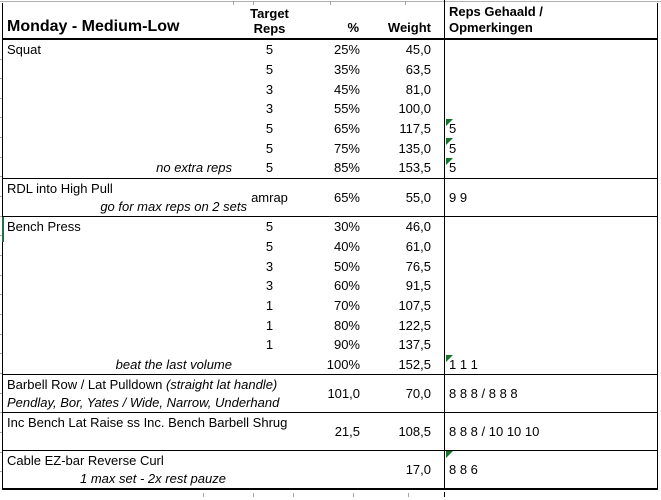 This screenshot has height=500, width=661. Describe the element at coordinates (414, 148) in the screenshot. I see `weight-cell: 135,0` at that location.